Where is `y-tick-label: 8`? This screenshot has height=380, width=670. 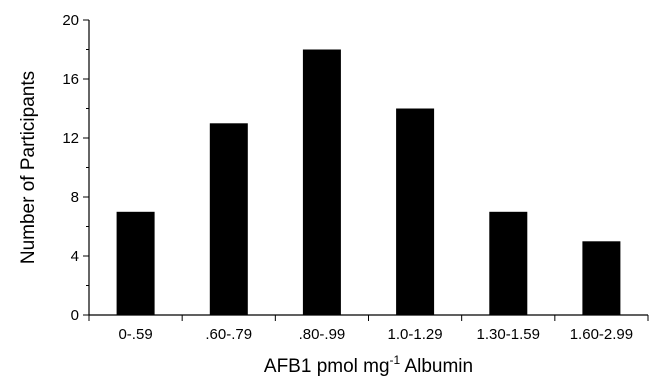
y-tick-label: 8 is located at coordinates (75, 197).